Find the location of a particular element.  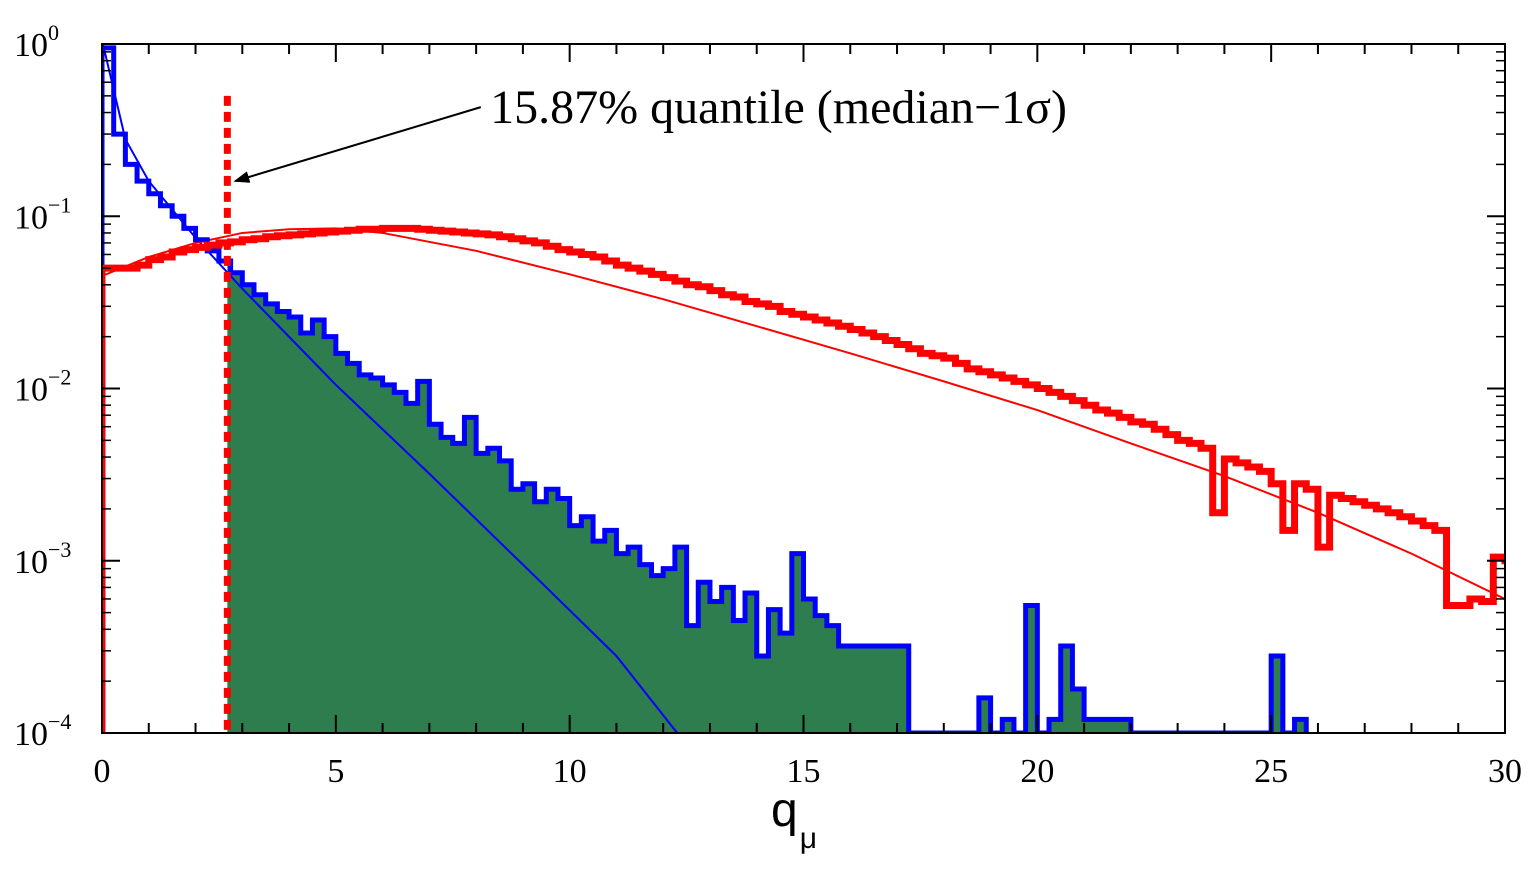

x-tick-label: 25 is located at coordinates (1271, 771).